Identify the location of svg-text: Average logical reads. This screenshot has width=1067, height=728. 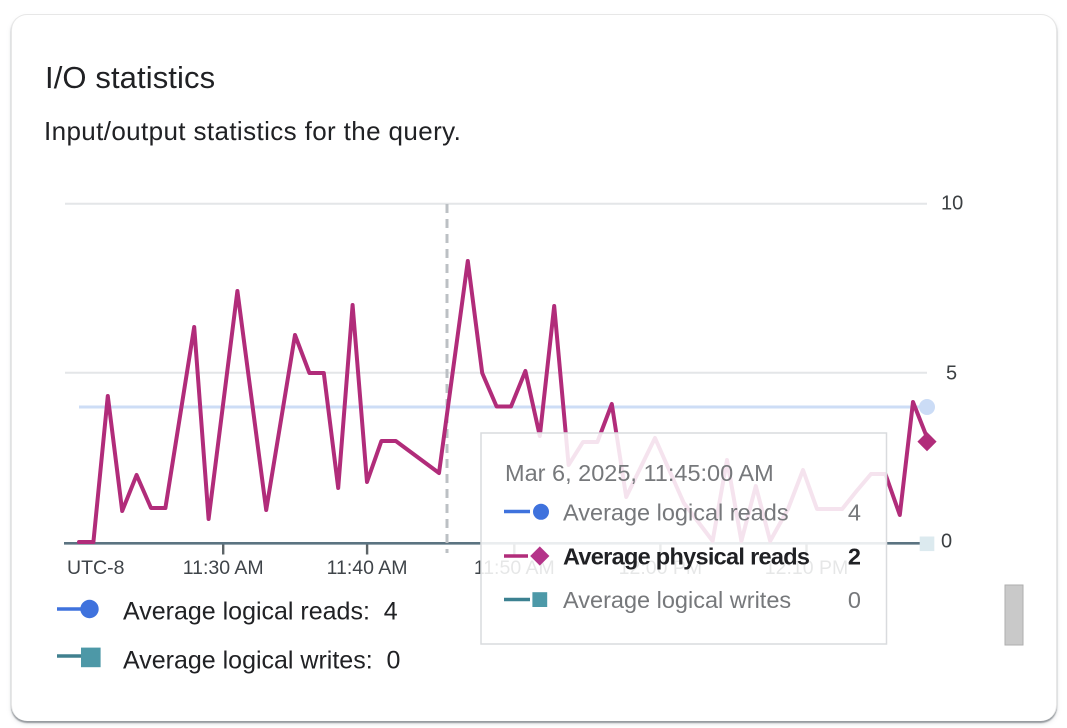
(676, 513).